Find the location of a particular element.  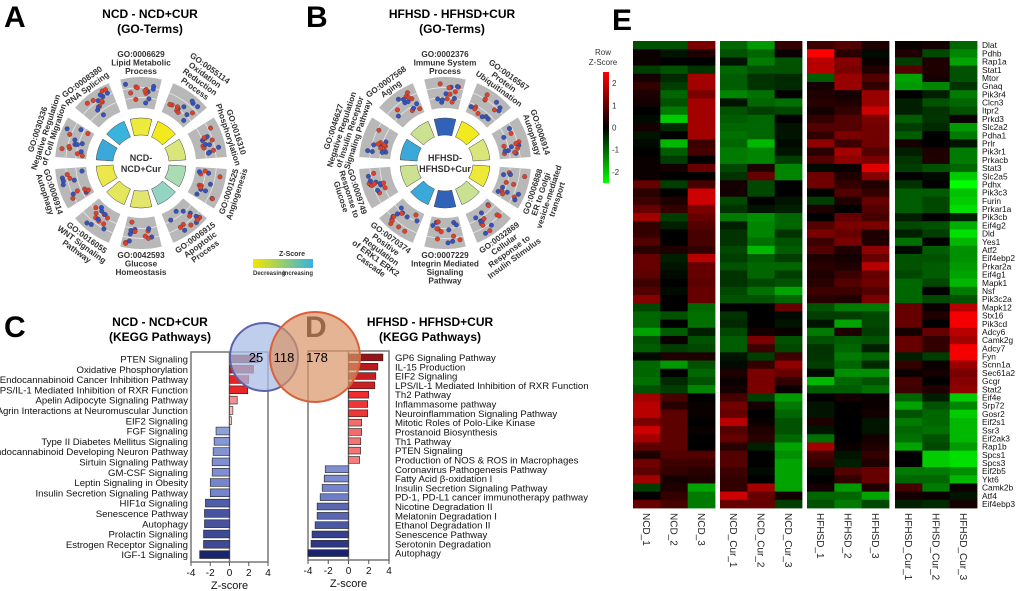

category-label: GP6 Signaling Pathway is located at coordinates (445, 358).